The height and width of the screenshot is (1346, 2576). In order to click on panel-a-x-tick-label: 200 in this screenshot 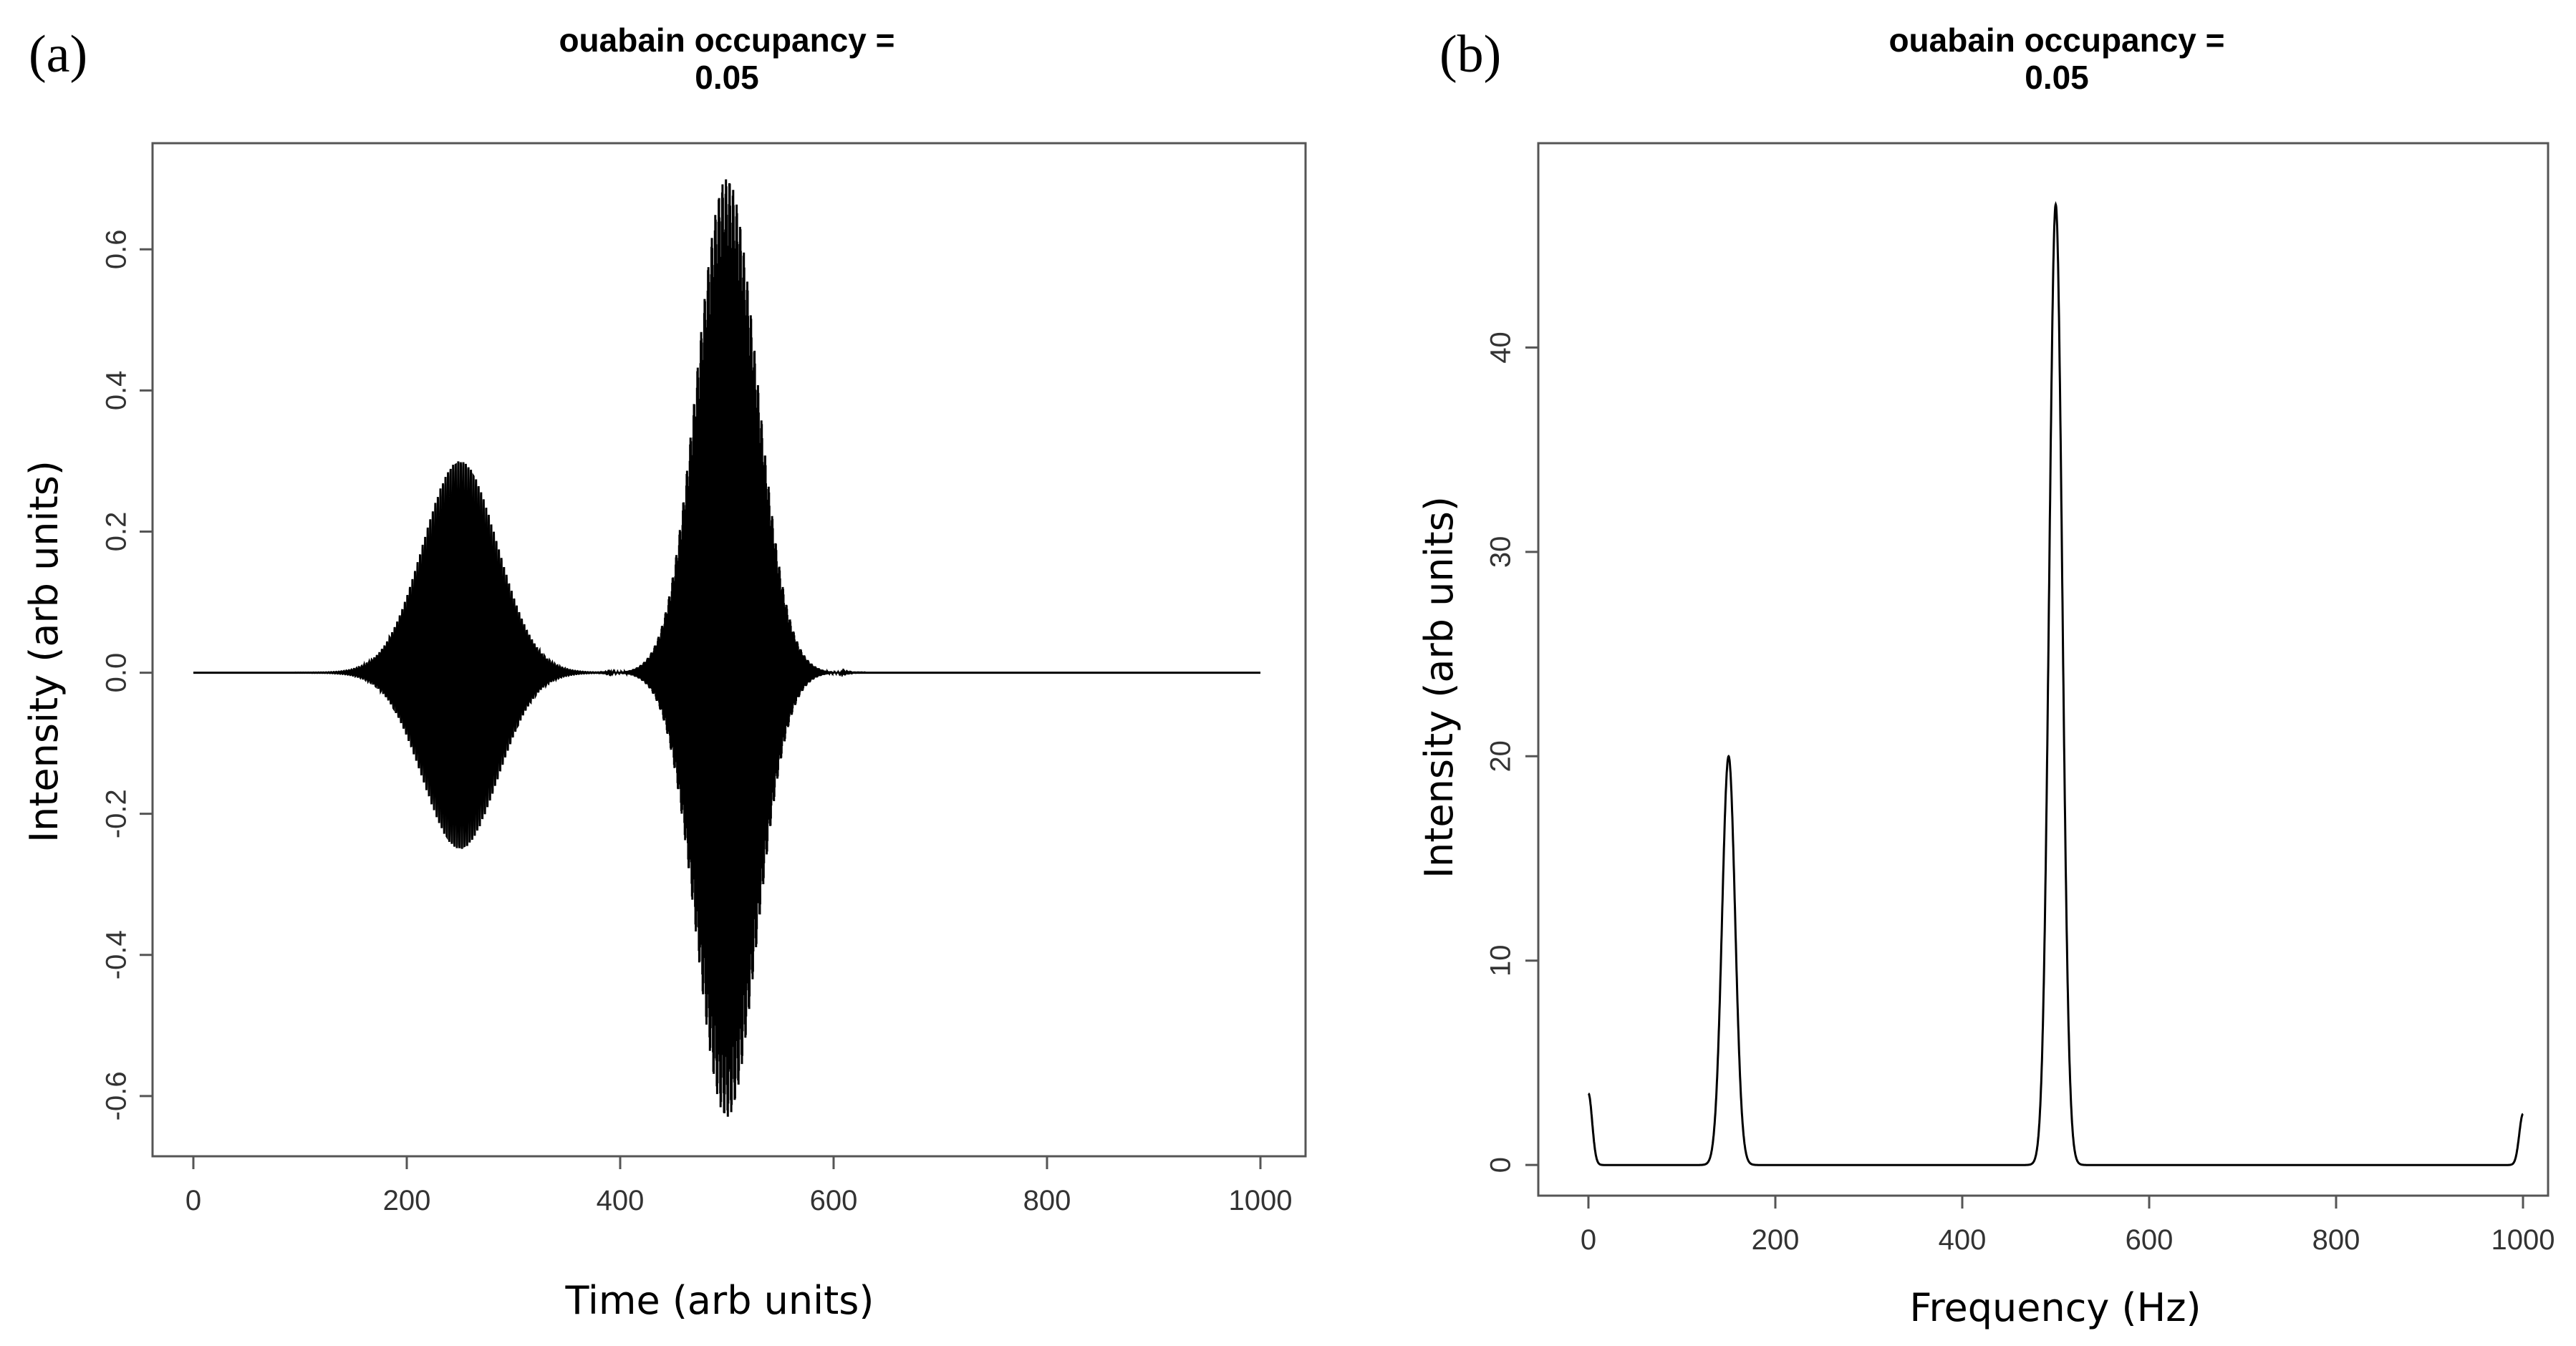, I will do `click(407, 1200)`.